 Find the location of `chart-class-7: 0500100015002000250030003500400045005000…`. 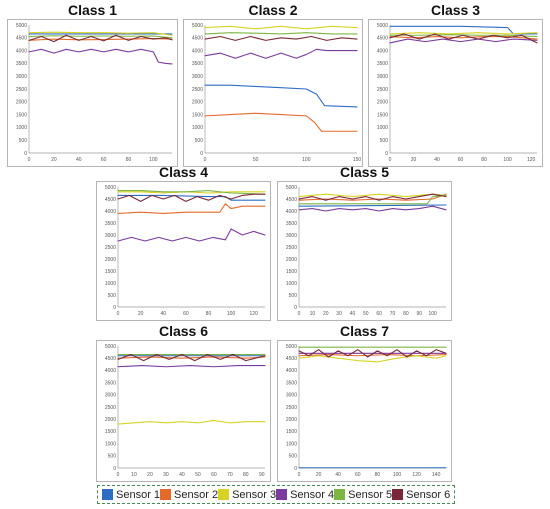

chart-class-7: 0500100015002000250030003500400045005000… is located at coordinates (364, 411).